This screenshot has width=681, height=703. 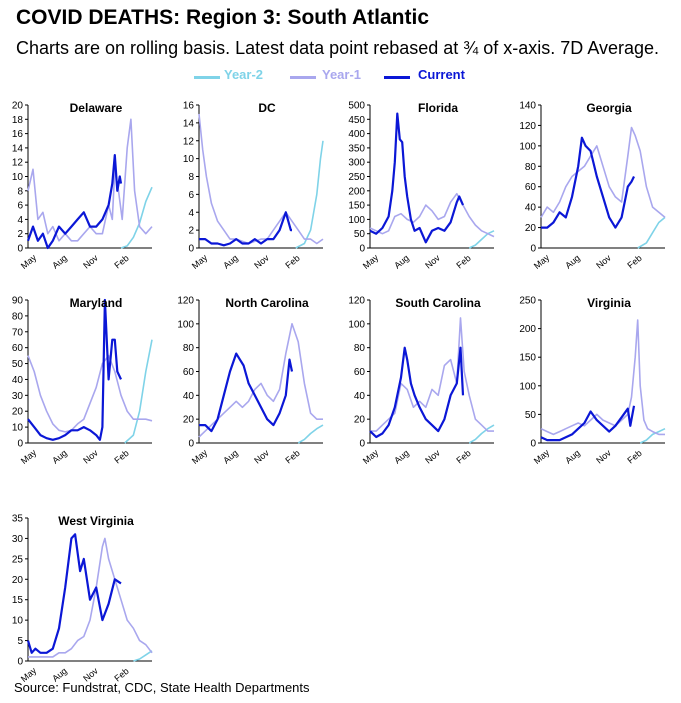 I want to click on chart-title-dc: DC, so click(x=267, y=108).